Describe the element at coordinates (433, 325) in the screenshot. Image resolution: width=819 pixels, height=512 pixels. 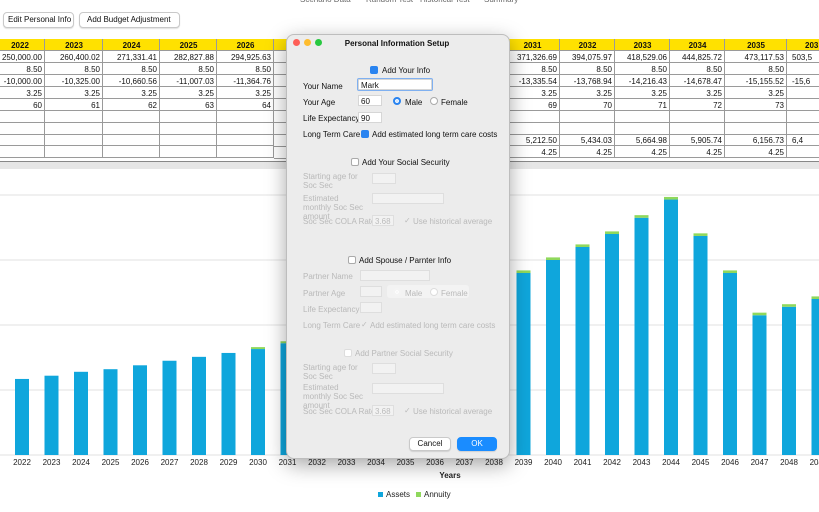
I see `label: Add estimated long term care costs` at that location.